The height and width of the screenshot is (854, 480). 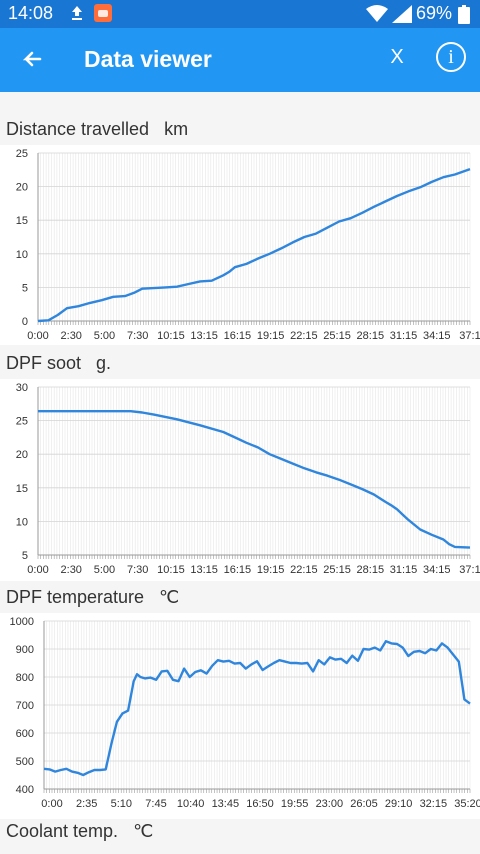 I want to click on y-tick-label: 900, so click(x=25, y=650).